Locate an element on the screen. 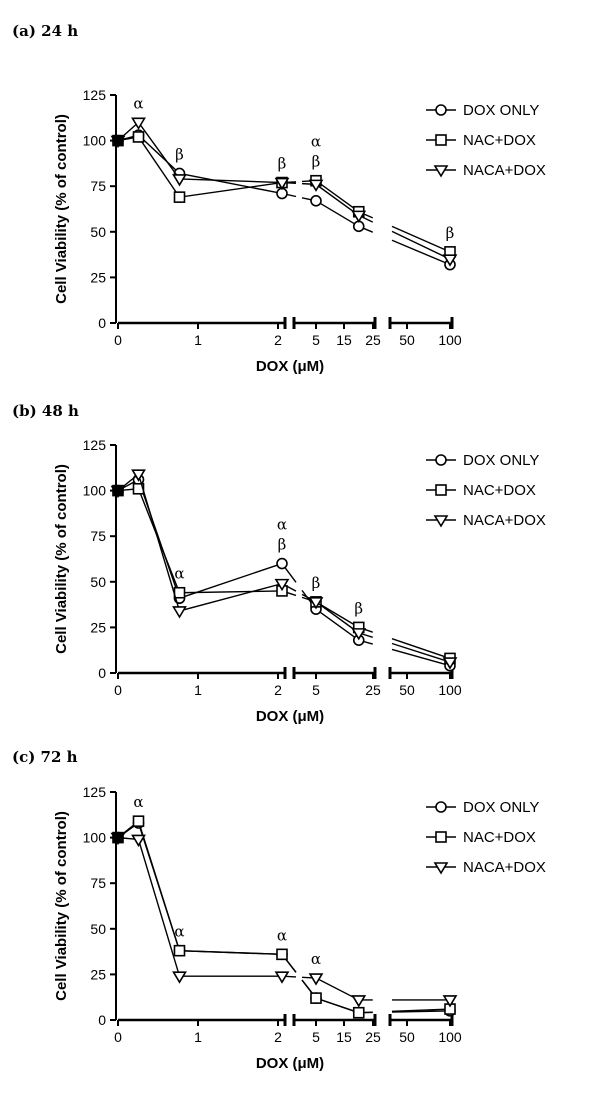  series-triangle-down is located at coordinates (284, 920).